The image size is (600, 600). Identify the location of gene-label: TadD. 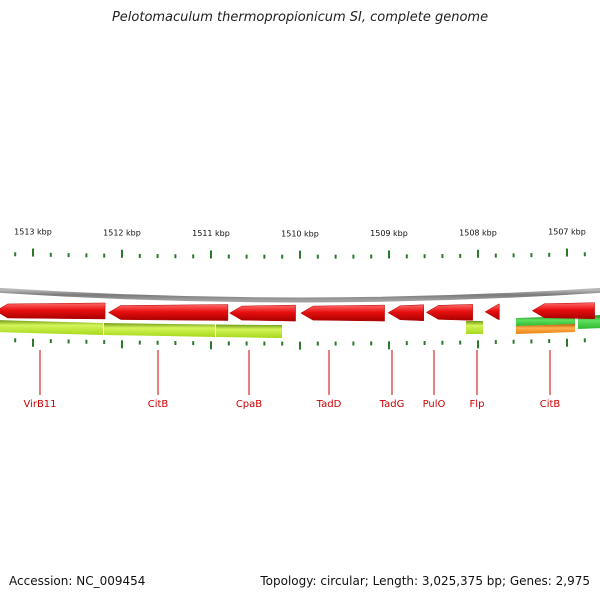
(329, 404).